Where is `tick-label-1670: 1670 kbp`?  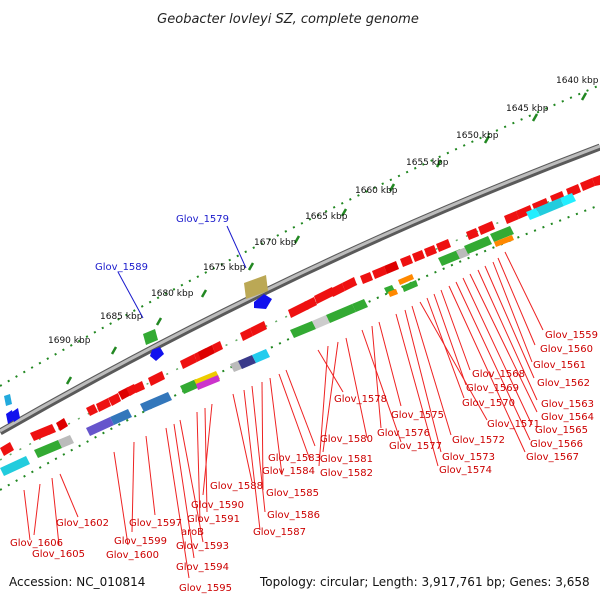 tick-label-1670: 1670 kbp is located at coordinates (275, 243).